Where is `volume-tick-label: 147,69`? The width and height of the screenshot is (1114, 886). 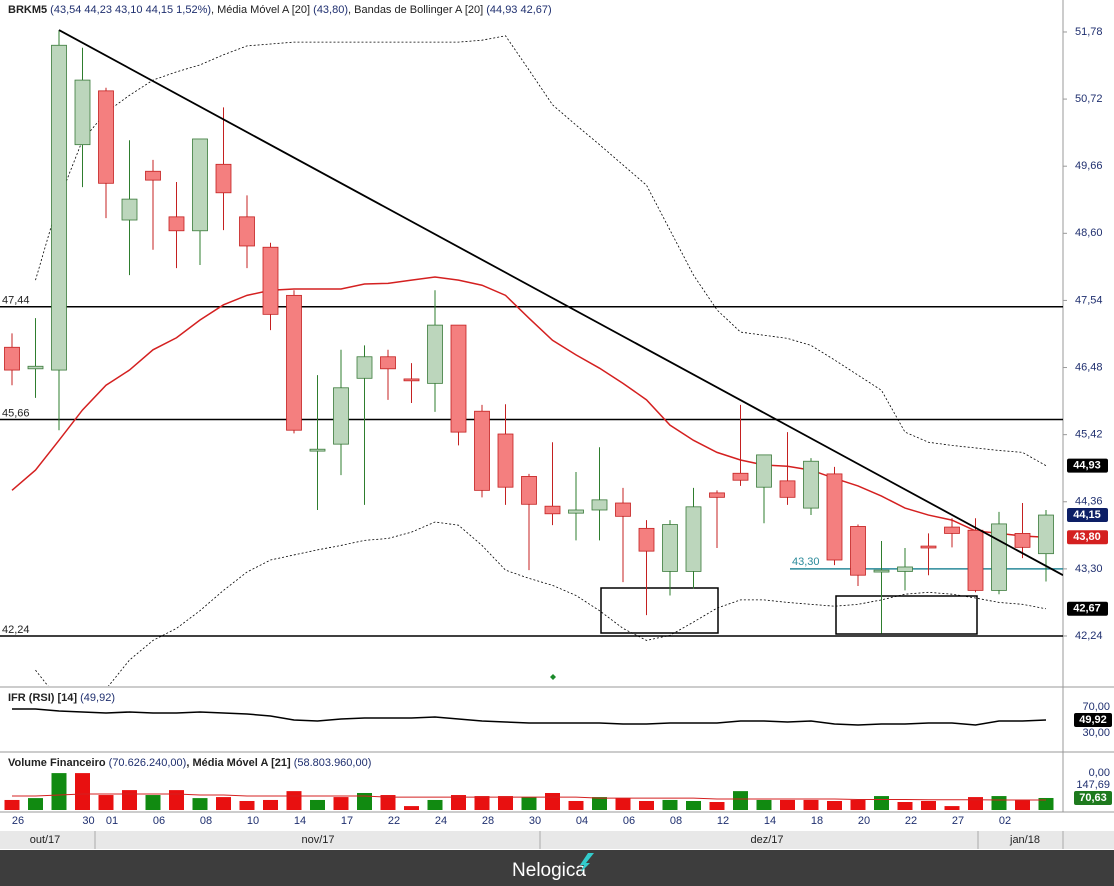
volume-tick-label: 147,69 is located at coordinates (1093, 785).